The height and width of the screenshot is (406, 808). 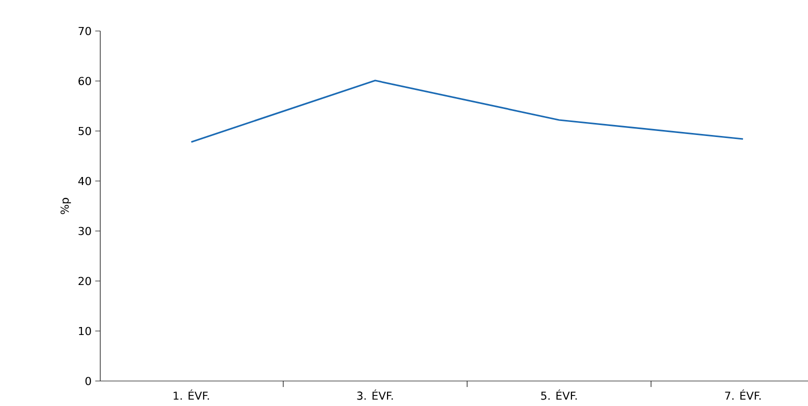 I want to click on y-tick-label: 60, so click(x=84, y=81).